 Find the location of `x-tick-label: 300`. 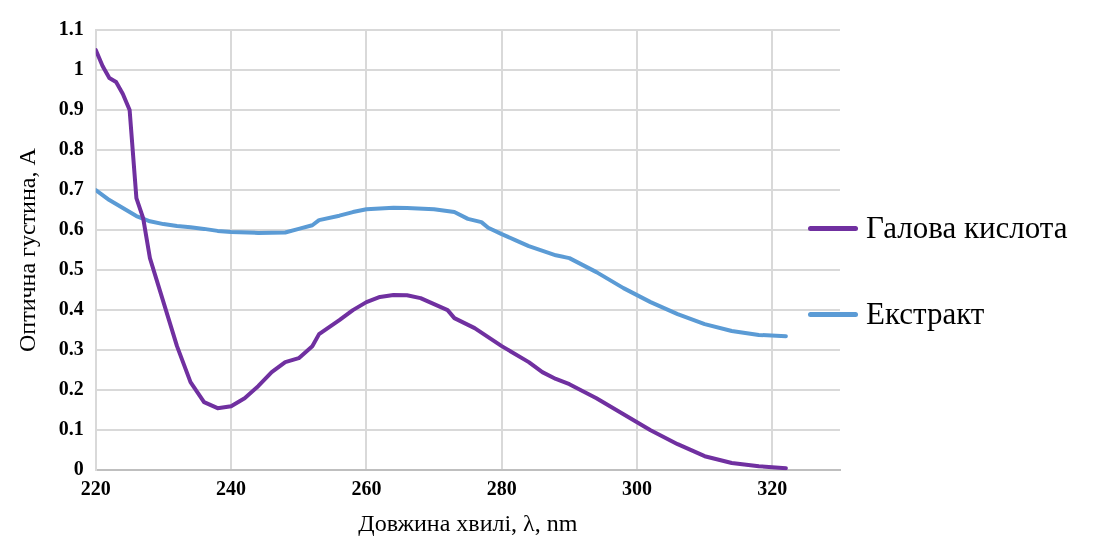

x-tick-label: 300 is located at coordinates (637, 488).